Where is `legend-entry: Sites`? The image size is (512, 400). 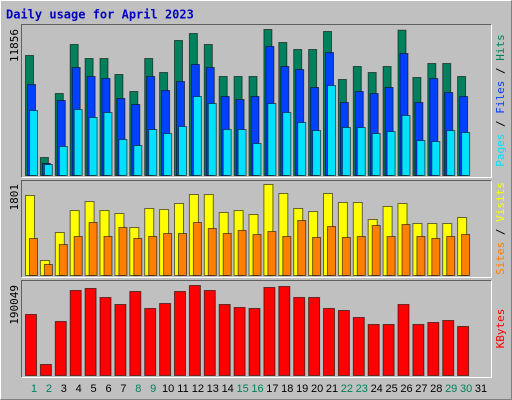
legend-entry: Sites is located at coordinates (500, 258).